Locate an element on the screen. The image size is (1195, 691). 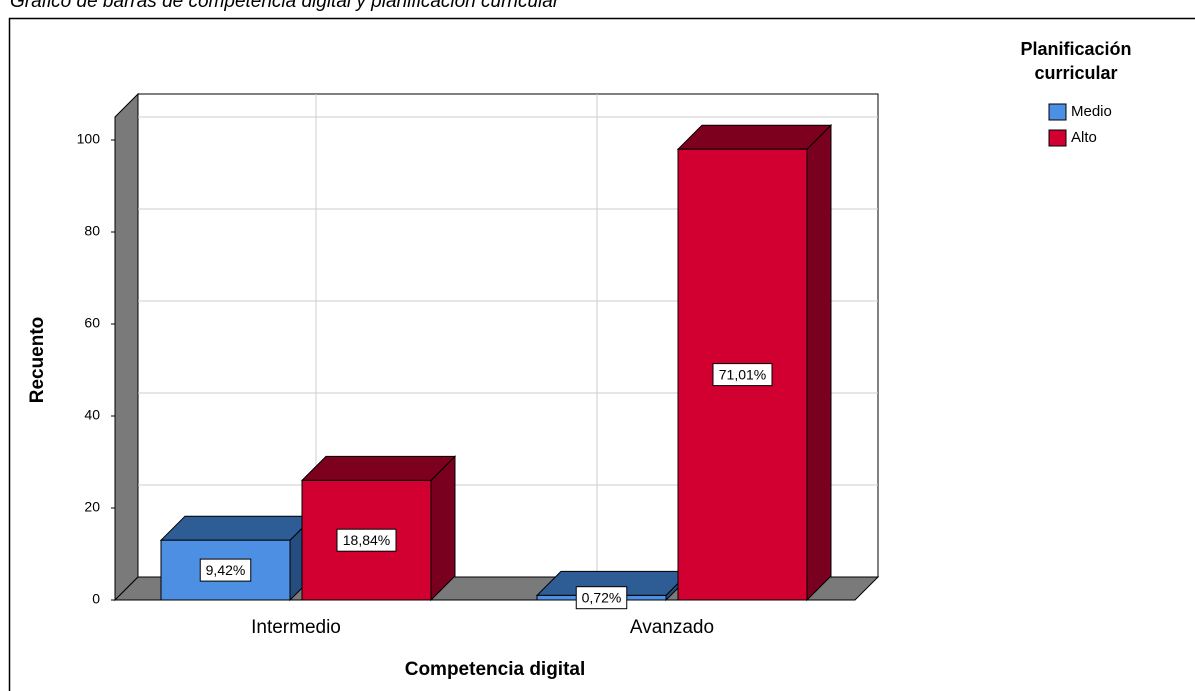
data-label: 71,01% is located at coordinates (742, 374).